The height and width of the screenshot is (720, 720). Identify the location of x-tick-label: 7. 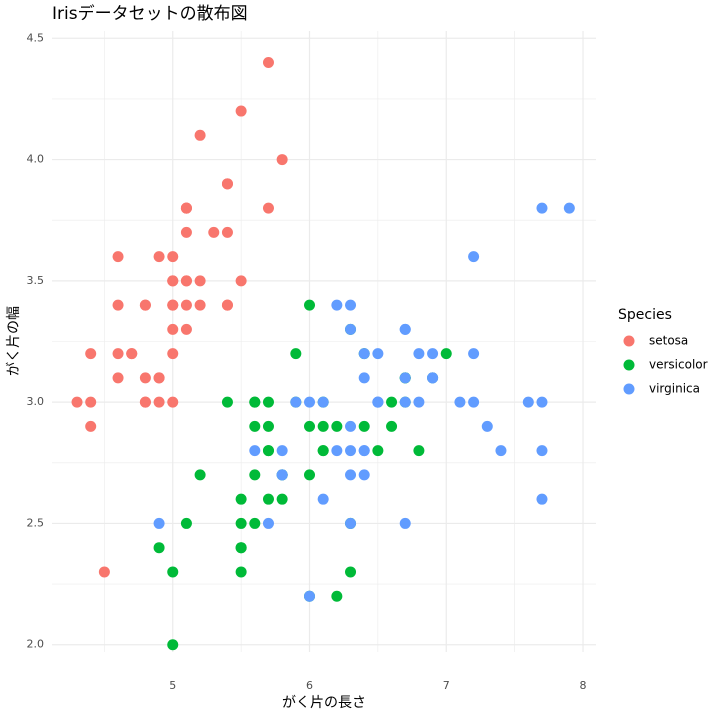
(446, 685).